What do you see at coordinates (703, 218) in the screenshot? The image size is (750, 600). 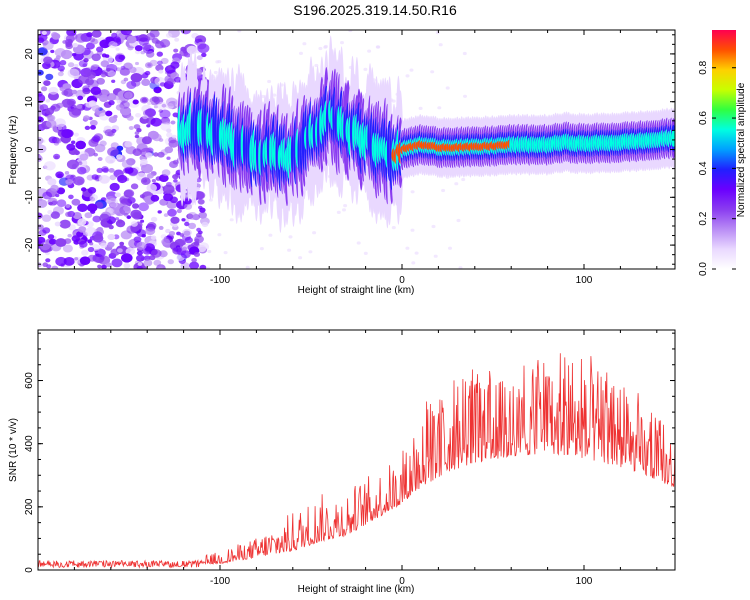 I see `colorbar-tick-label: 0.2` at bounding box center [703, 218].